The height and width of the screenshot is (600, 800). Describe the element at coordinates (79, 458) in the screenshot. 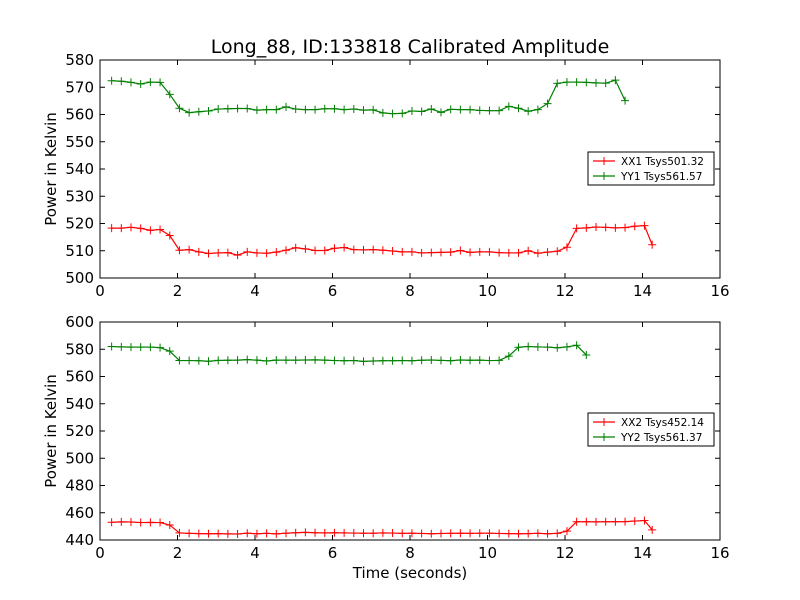

I see `y-tick-label: 500` at that location.